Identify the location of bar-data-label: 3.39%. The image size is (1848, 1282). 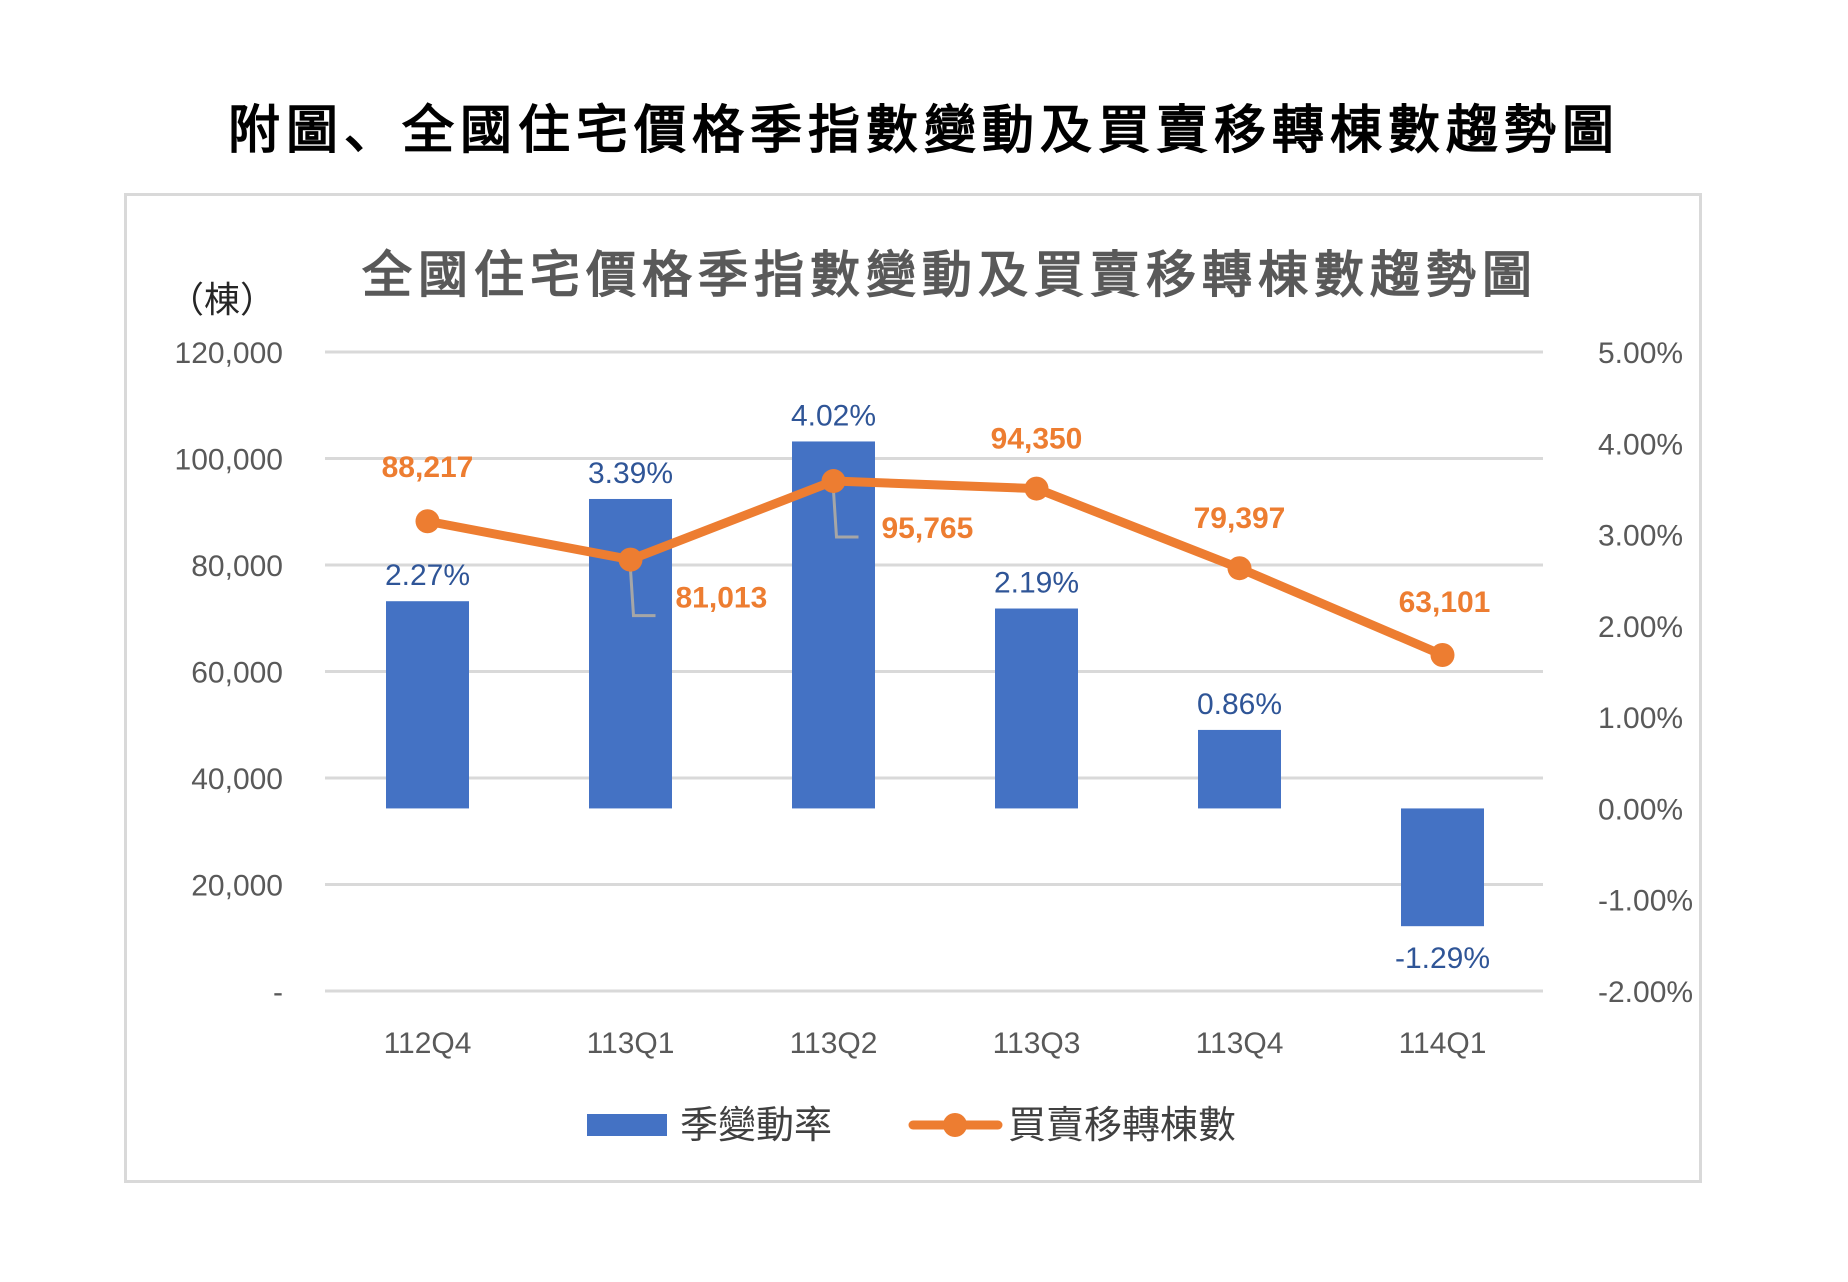
(630, 473).